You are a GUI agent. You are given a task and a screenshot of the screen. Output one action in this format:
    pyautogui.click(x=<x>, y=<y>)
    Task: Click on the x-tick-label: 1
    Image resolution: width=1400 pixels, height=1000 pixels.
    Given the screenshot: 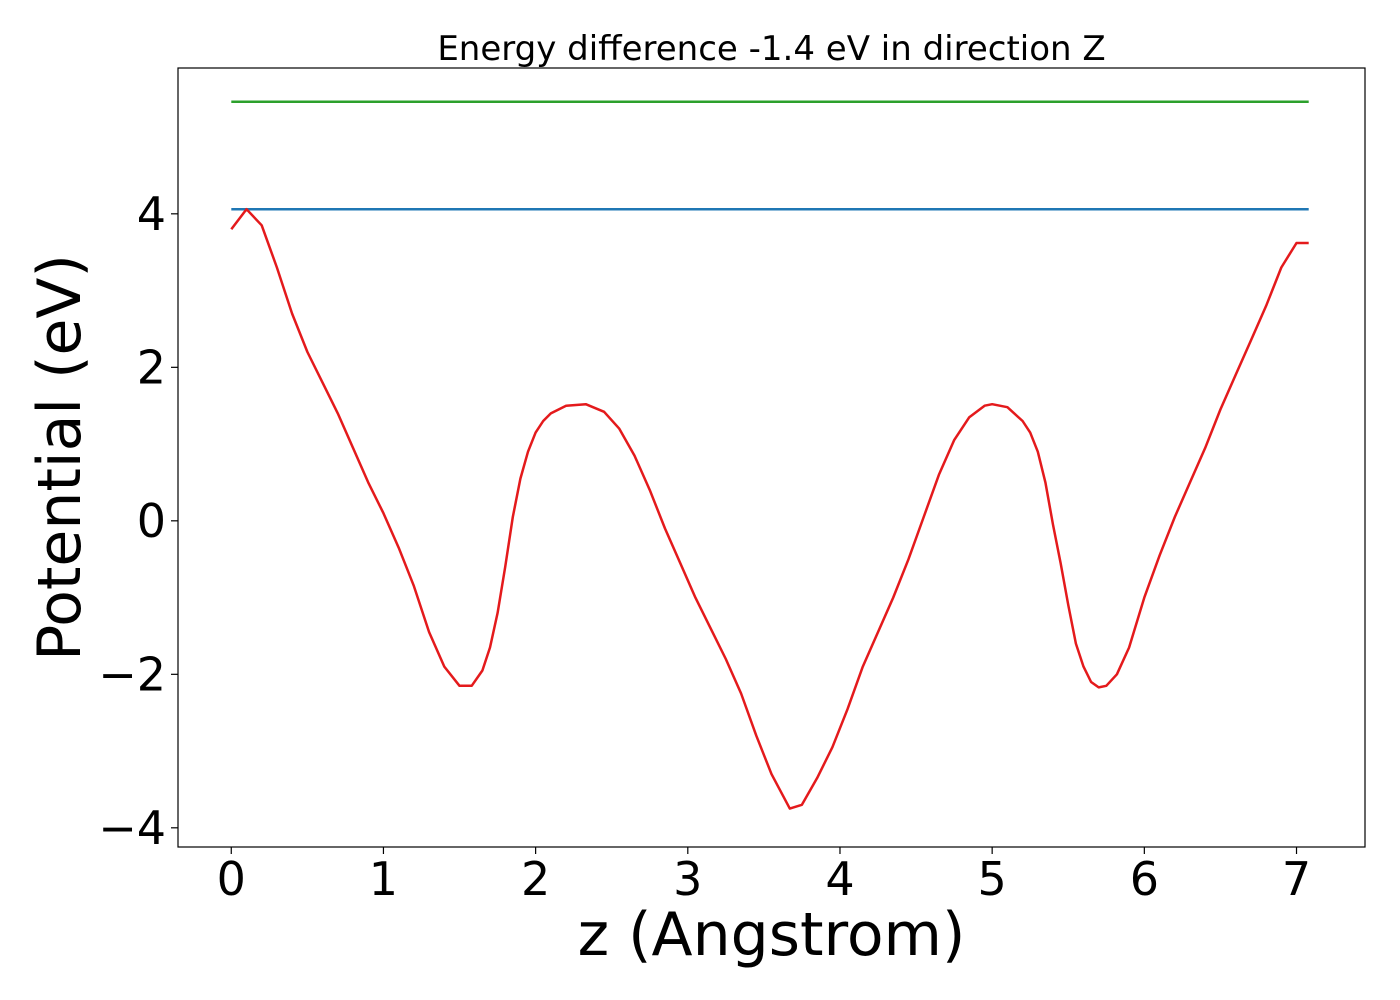 What is the action you would take?
    pyautogui.click(x=383, y=879)
    